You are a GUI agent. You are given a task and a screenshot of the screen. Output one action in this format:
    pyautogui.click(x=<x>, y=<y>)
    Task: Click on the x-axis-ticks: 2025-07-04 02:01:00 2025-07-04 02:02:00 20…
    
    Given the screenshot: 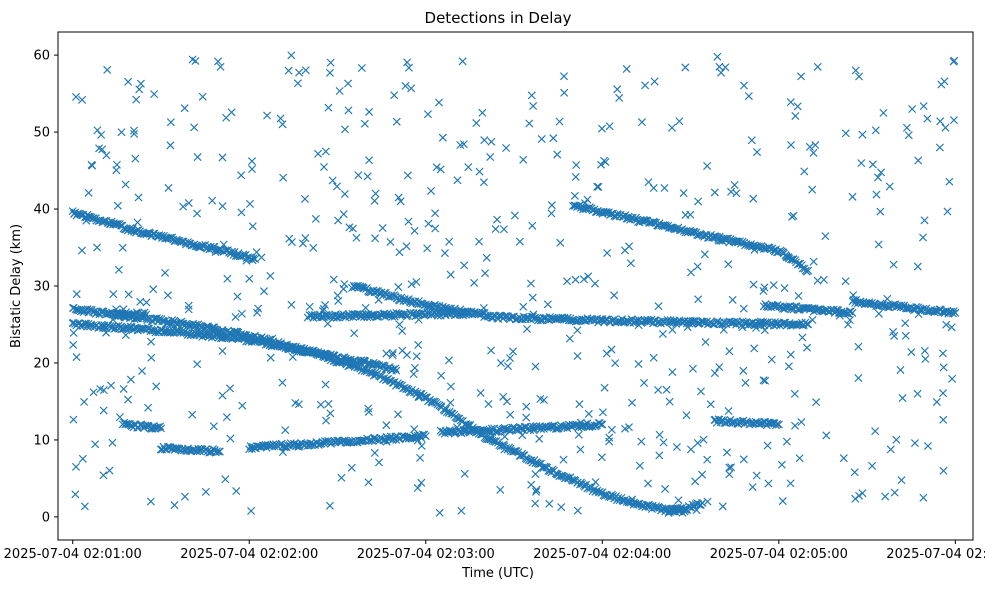 What is the action you would take?
    pyautogui.click(x=494, y=551)
    